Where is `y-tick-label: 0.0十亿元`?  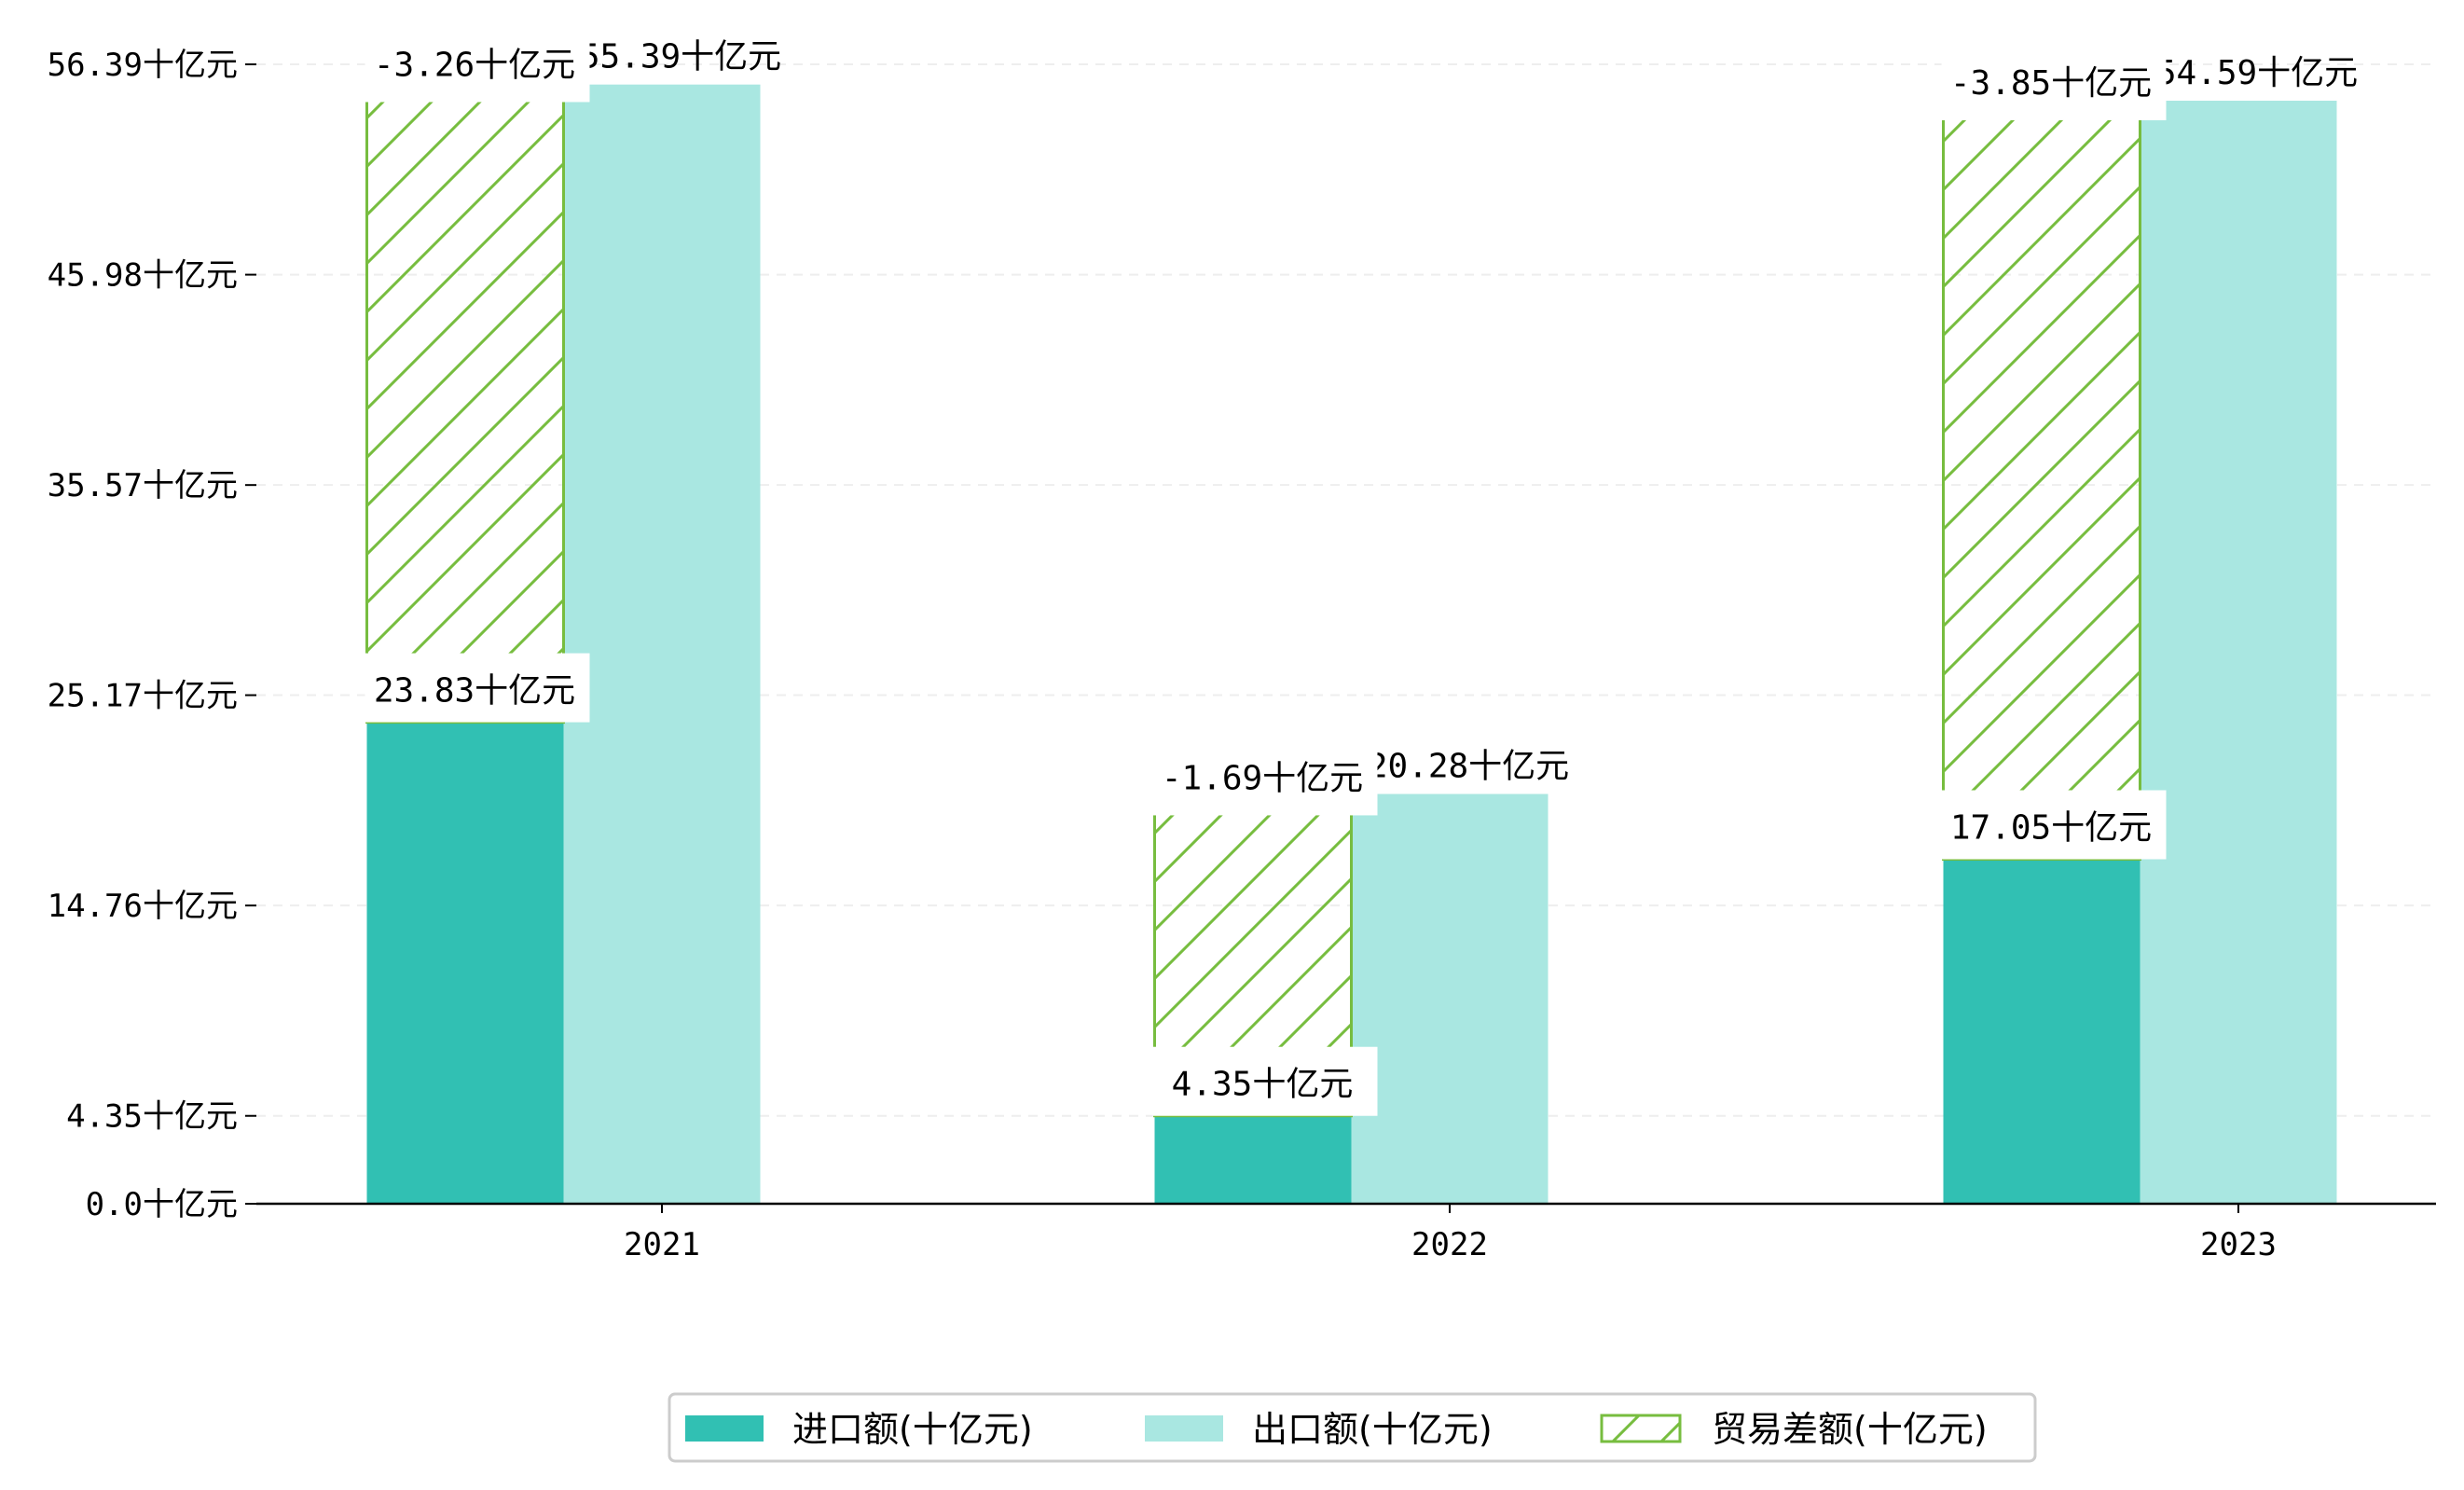 y-tick-label: 0.0十亿元 is located at coordinates (162, 1204).